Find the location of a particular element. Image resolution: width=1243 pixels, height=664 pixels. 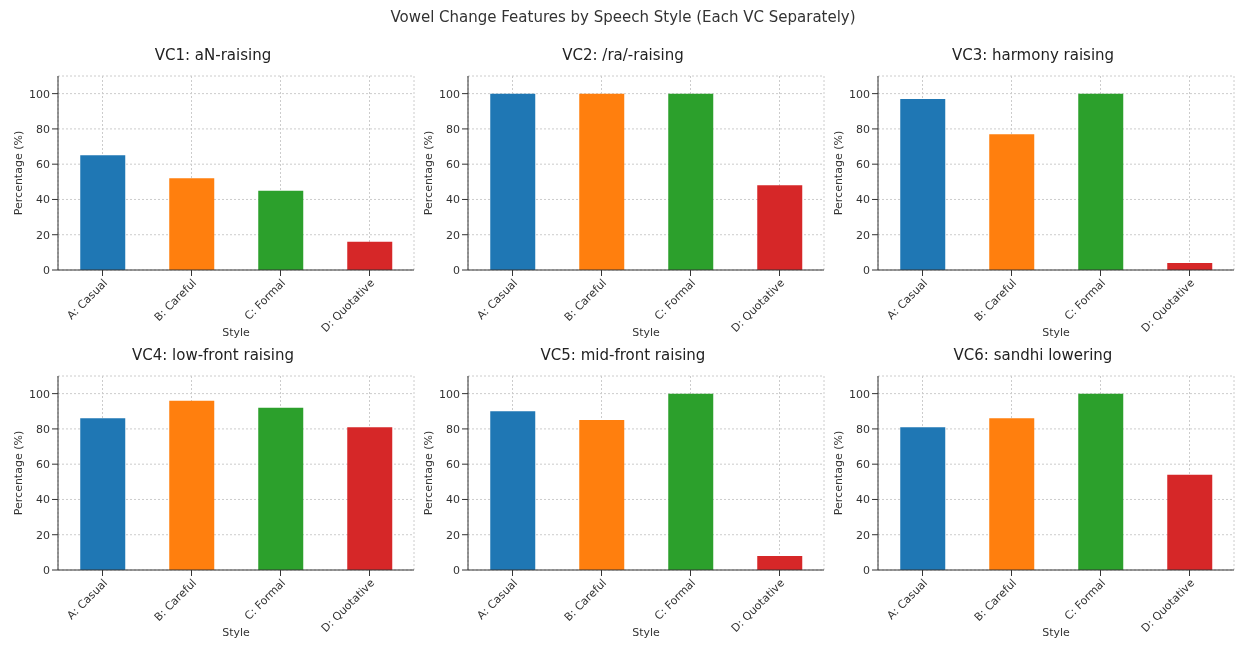

chart-title: VC2: /ra/-raising is located at coordinates (623, 56).